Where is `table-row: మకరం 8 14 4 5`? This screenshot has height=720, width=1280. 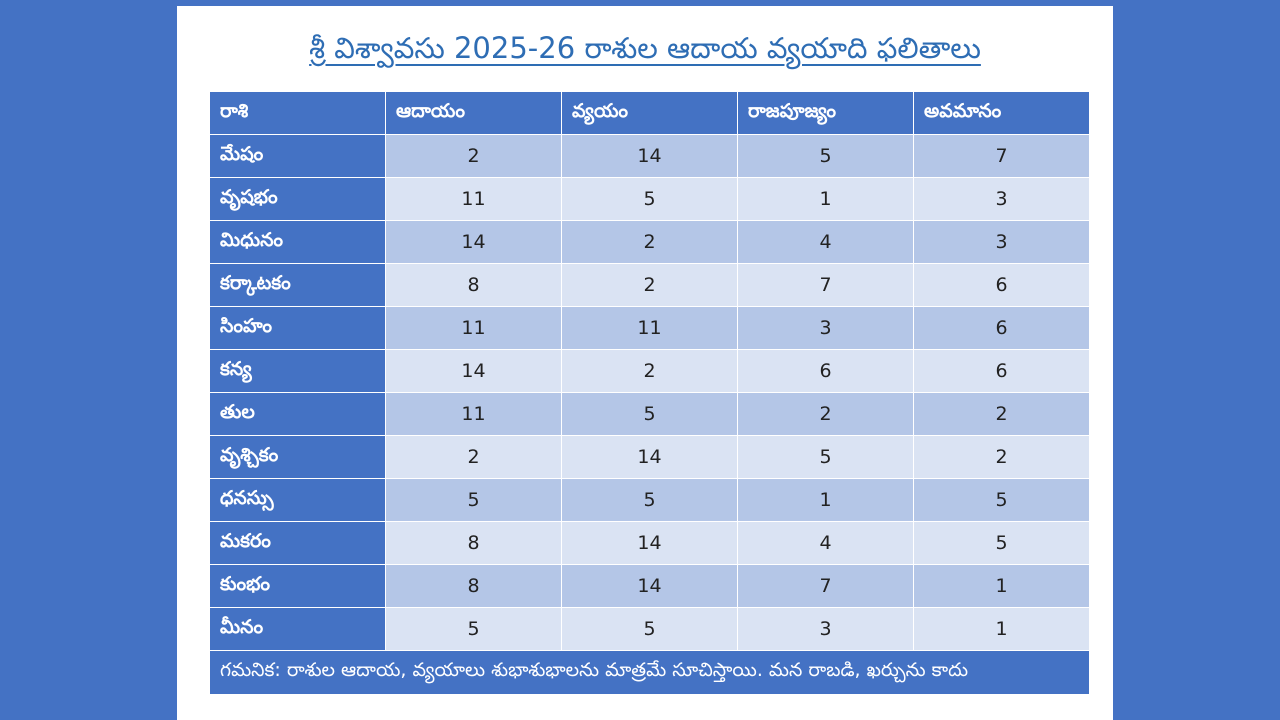
table-row: మకరం 8 14 4 5 is located at coordinates (649, 543).